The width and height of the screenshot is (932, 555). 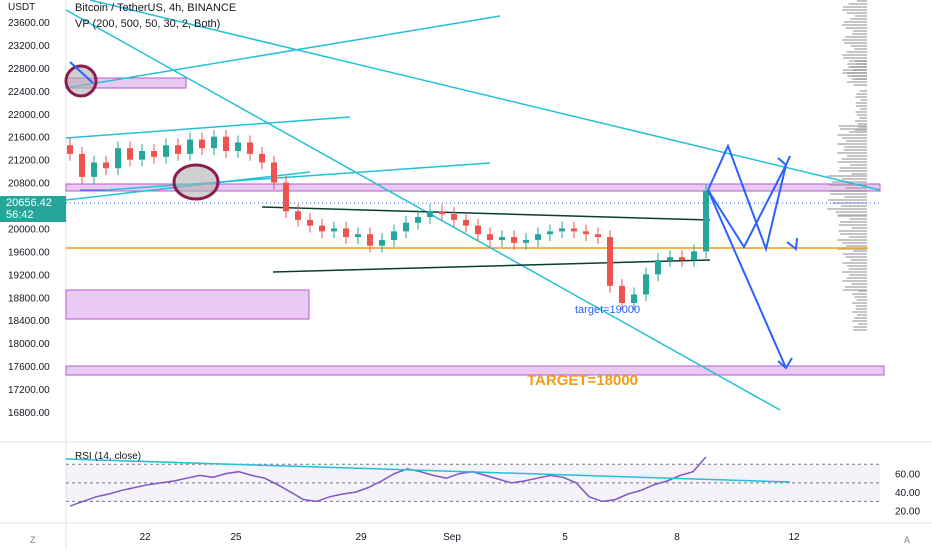 What do you see at coordinates (148, 24) in the screenshot?
I see `indicator-title: VP (200, 500, 50, 30, 2, Both)` at bounding box center [148, 24].